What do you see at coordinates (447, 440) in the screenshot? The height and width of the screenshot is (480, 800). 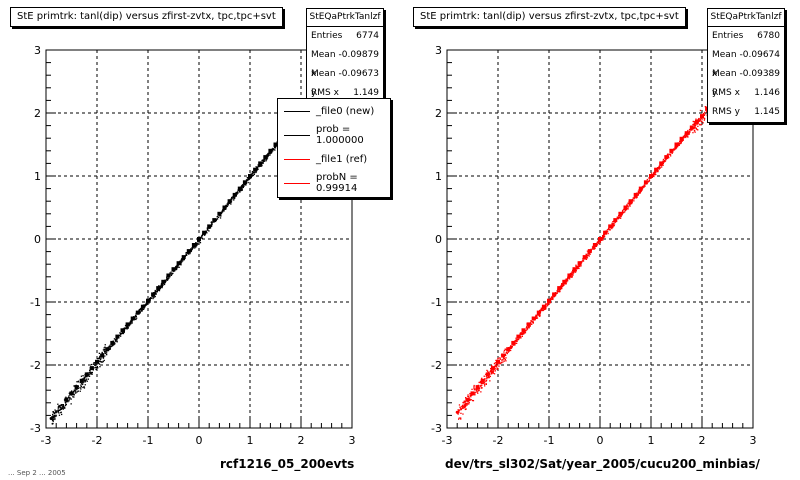 I see `x-tick-label: -3` at bounding box center [447, 440].